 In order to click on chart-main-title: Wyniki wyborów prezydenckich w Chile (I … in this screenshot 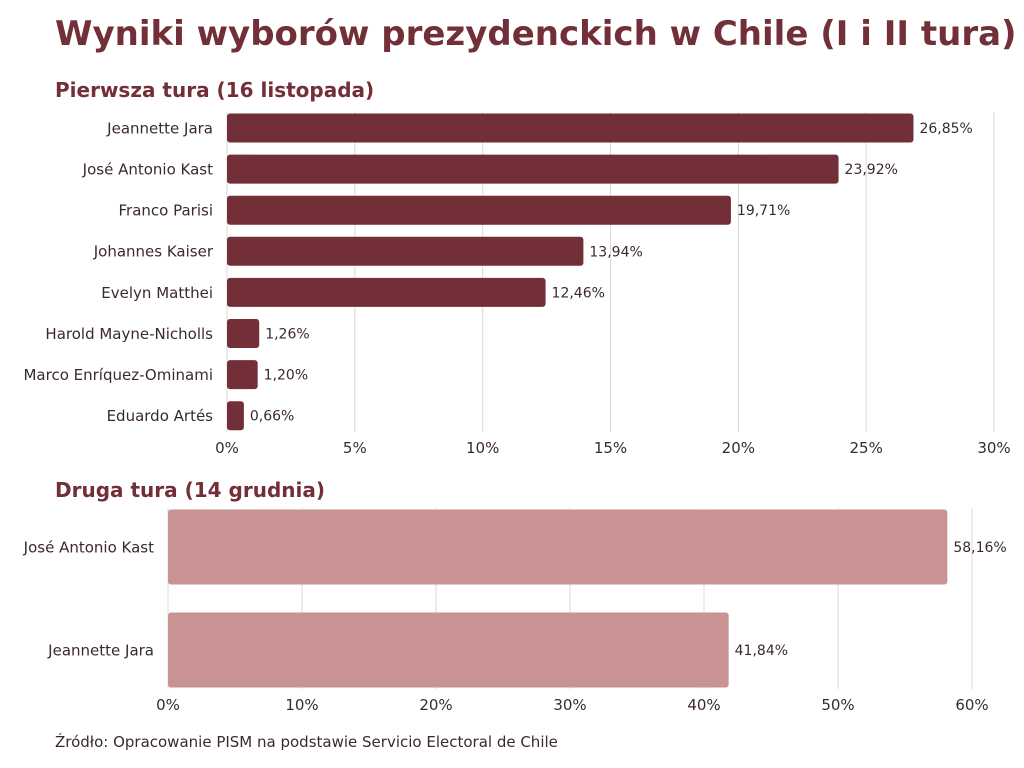, I will do `click(536, 34)`.